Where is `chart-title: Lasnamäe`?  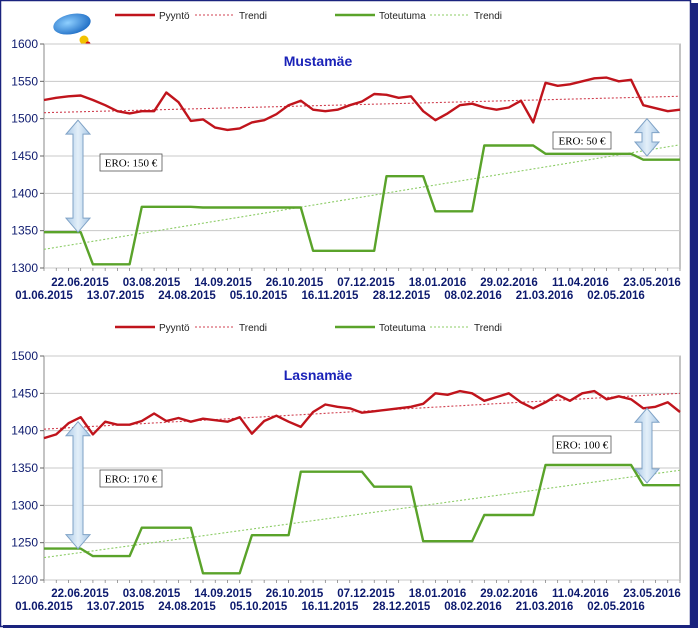
chart-title: Lasnamäe is located at coordinates (318, 375).